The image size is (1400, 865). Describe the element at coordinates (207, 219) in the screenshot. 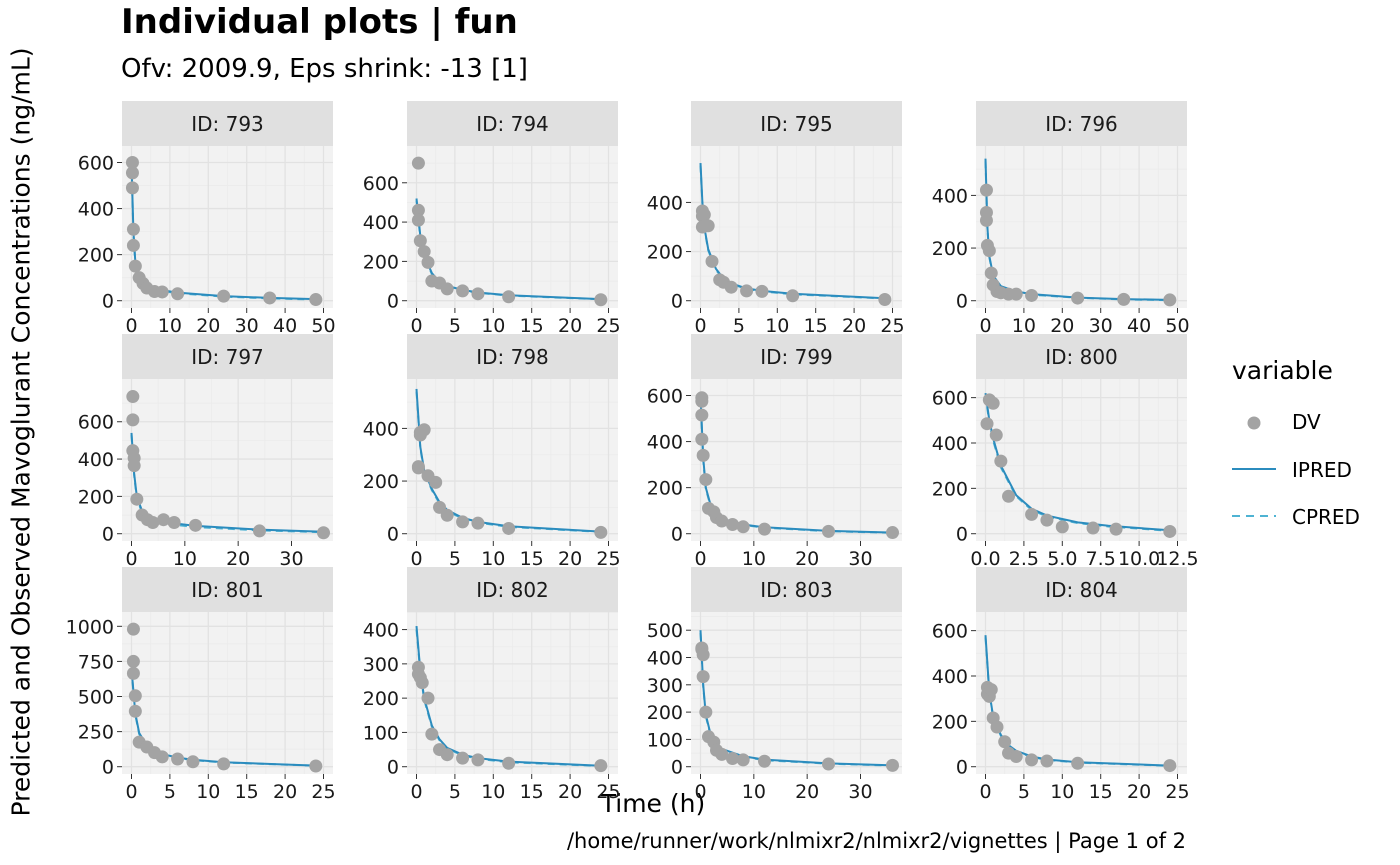

I see `facet-panel: ID: 793 0 10 20 30 40 50 0 200 400 600` at that location.